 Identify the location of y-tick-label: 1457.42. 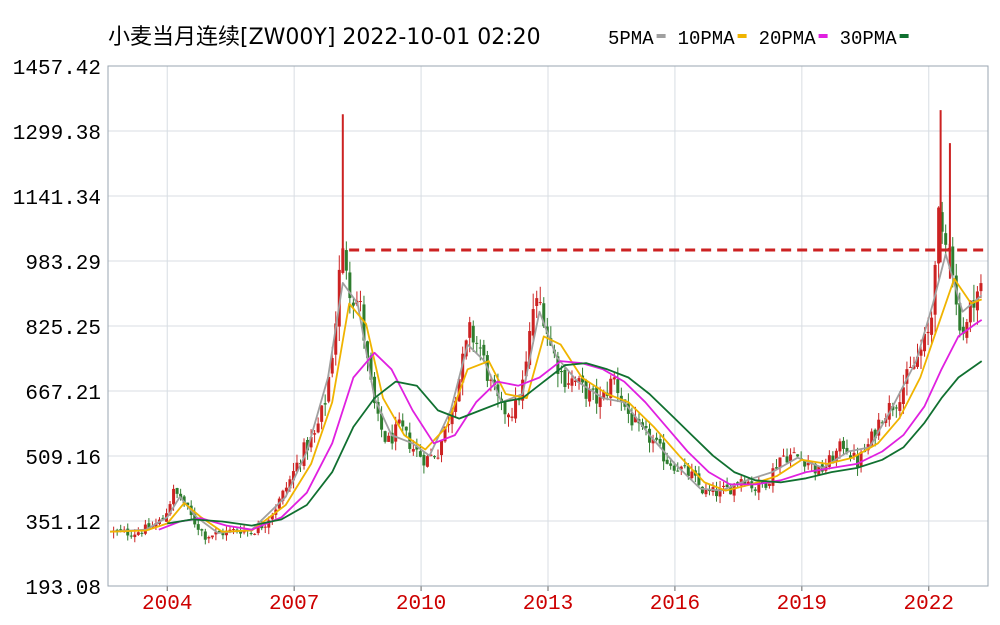
(57, 69).